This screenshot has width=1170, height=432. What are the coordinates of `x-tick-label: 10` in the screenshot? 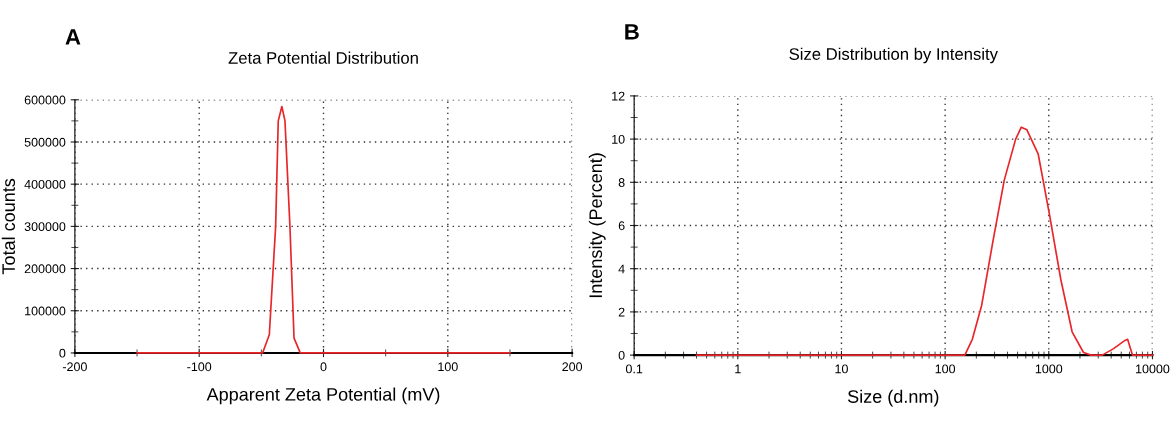 It's located at (841, 369).